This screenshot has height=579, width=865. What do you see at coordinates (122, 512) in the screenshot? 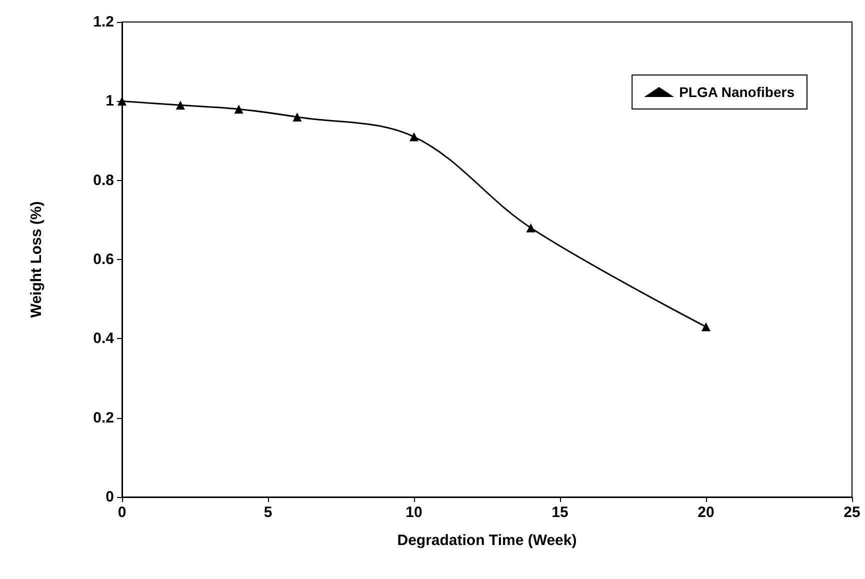
I see `x-tick-label: 0` at bounding box center [122, 512].